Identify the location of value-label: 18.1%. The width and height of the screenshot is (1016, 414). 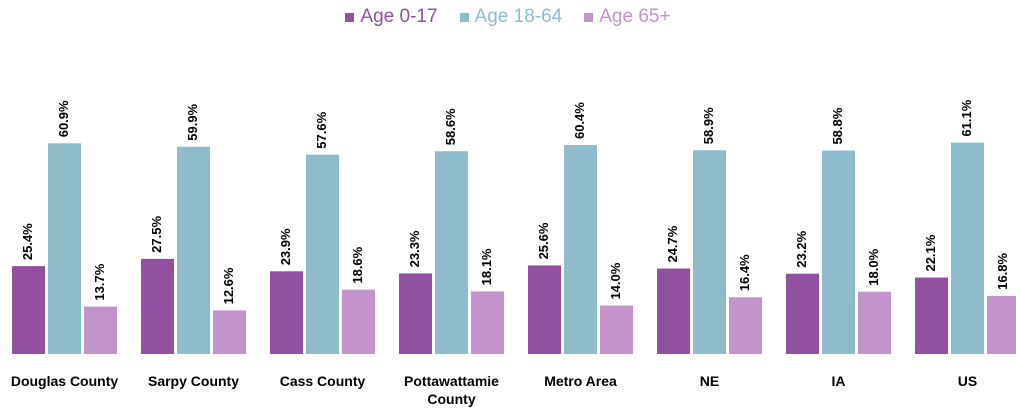
(486, 266).